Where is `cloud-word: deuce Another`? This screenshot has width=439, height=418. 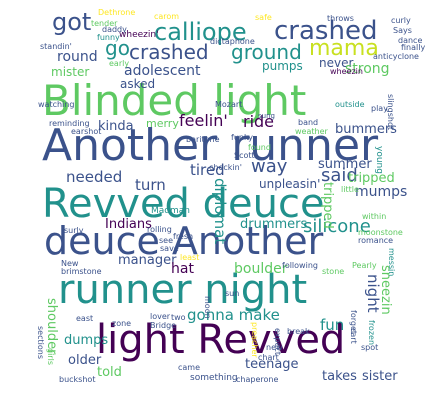
cloud-word: deuce Another is located at coordinates (184, 241).